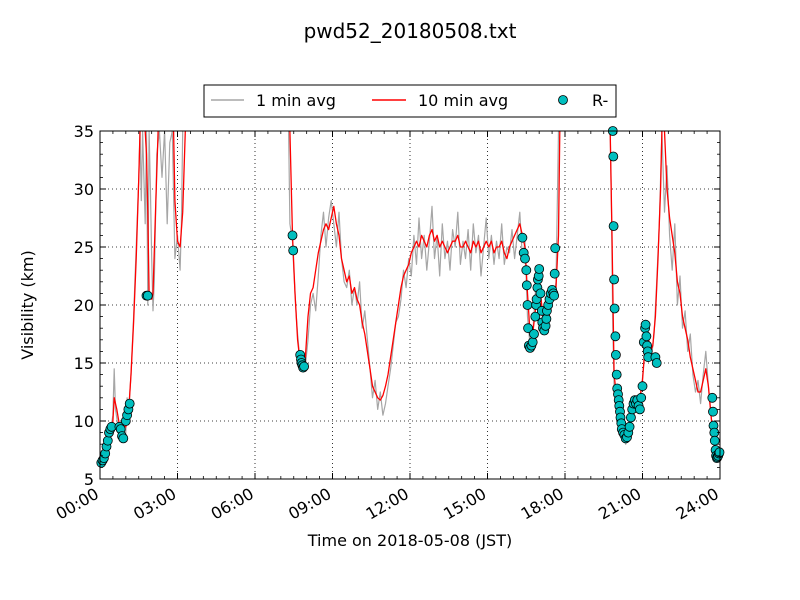 This screenshot has height=600, width=800. I want to click on y-tick-label: 15, so click(84, 363).